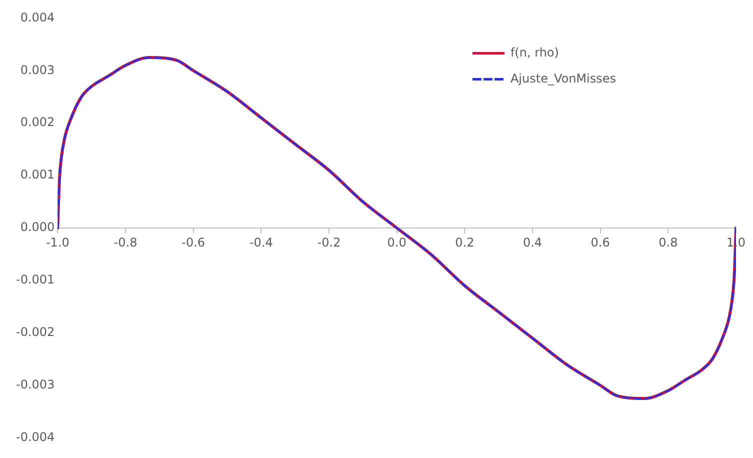 The height and width of the screenshot is (458, 753). What do you see at coordinates (261, 242) in the screenshot?
I see `x-tick-label: -0.4` at bounding box center [261, 242].